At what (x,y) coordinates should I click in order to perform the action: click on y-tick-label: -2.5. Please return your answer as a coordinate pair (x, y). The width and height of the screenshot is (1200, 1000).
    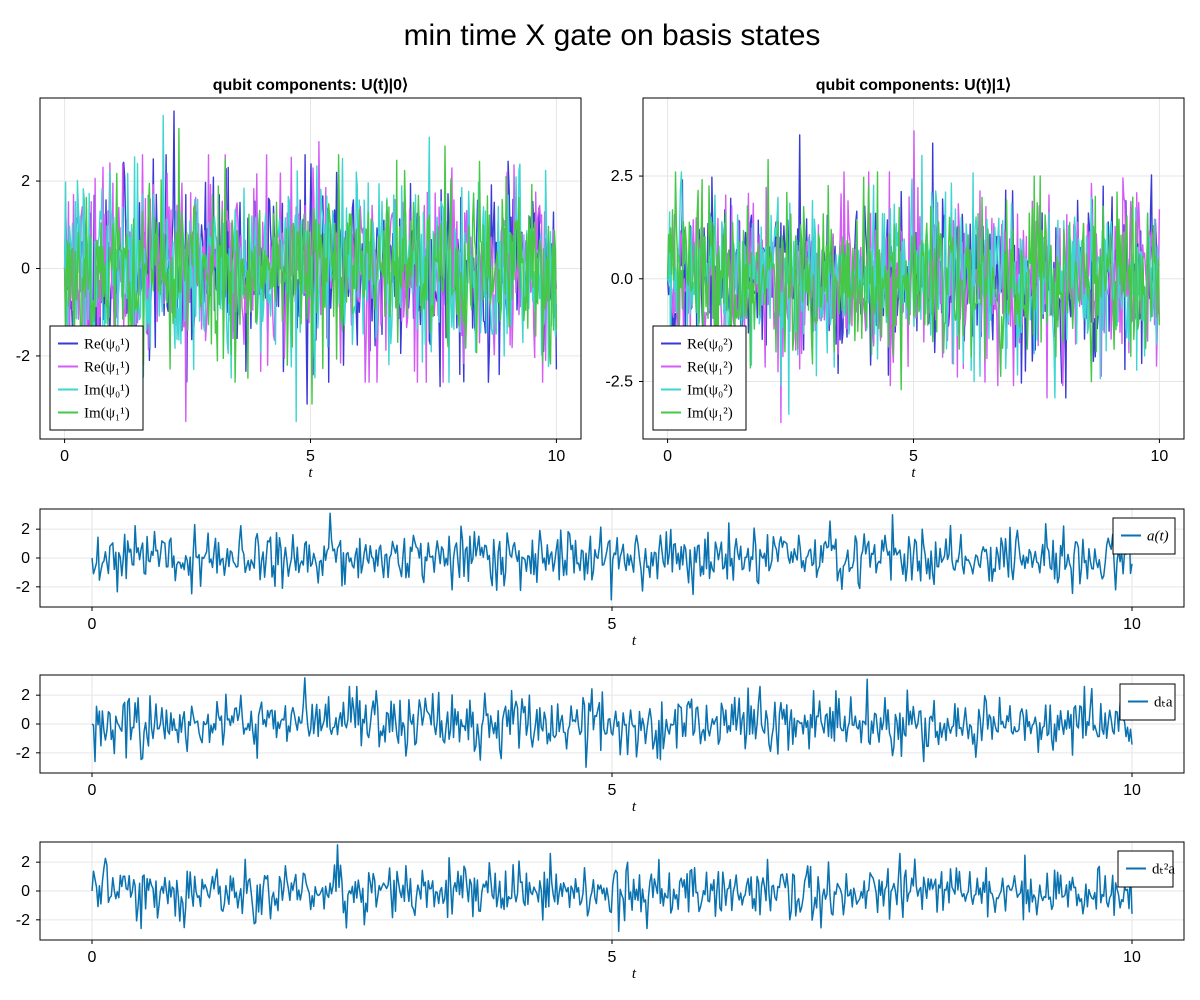
    Looking at the image, I should click on (619, 381).